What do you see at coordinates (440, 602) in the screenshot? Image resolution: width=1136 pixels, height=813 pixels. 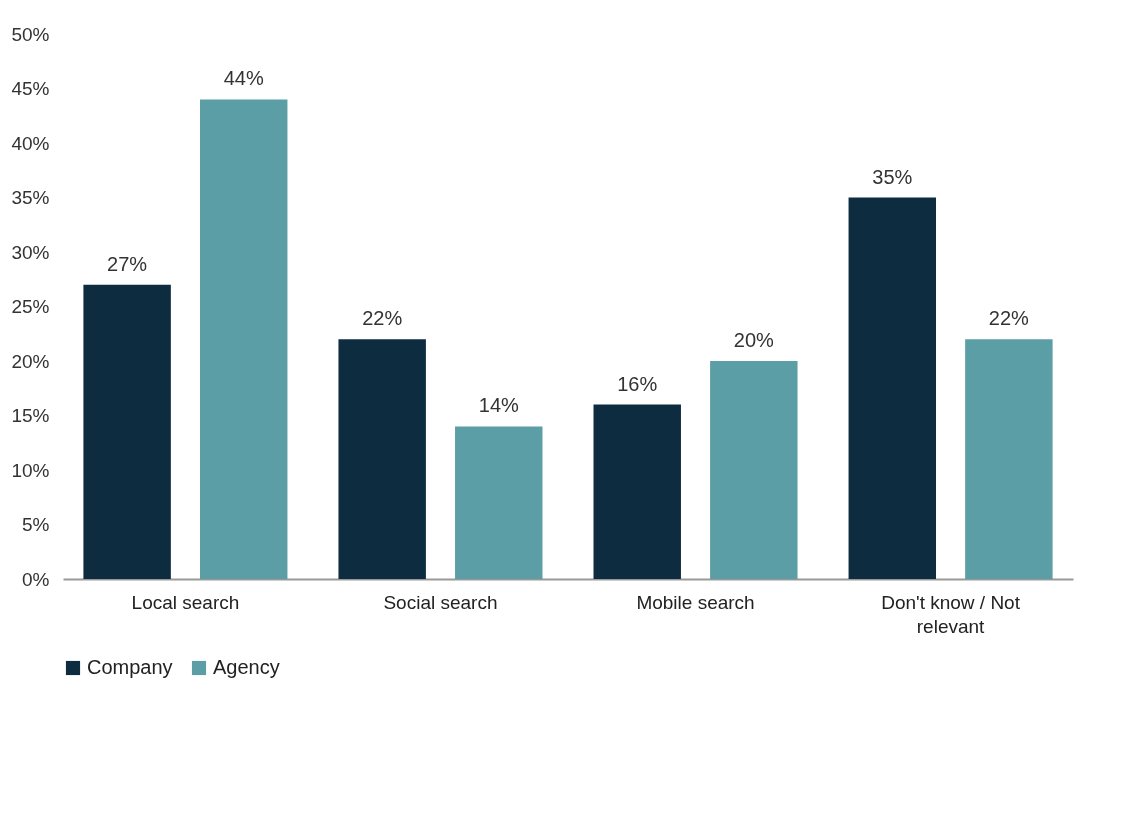 I see `x-tick-label: Social search` at bounding box center [440, 602].